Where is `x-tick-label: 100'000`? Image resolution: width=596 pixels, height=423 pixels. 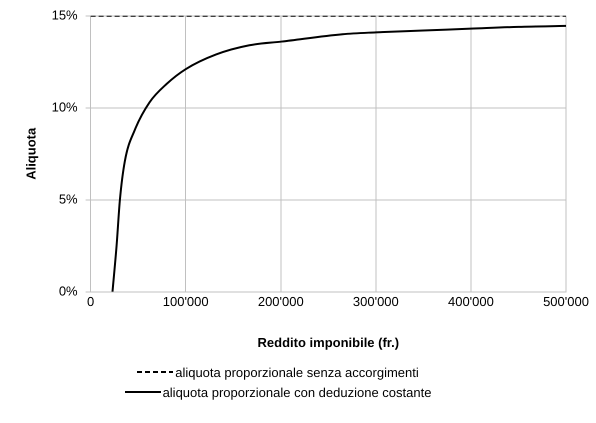
x-tick-label: 100'000 is located at coordinates (185, 302).